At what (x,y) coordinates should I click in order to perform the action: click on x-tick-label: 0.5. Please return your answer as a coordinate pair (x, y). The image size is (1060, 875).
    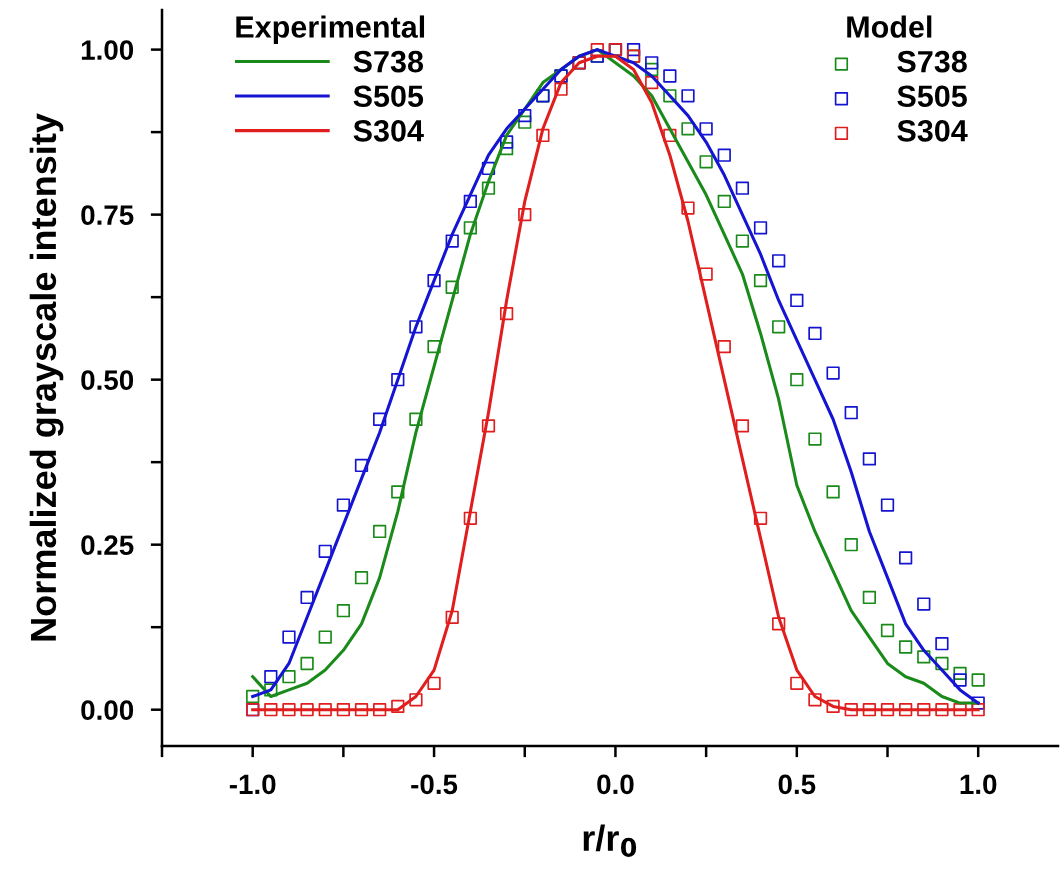
    Looking at the image, I should click on (797, 784).